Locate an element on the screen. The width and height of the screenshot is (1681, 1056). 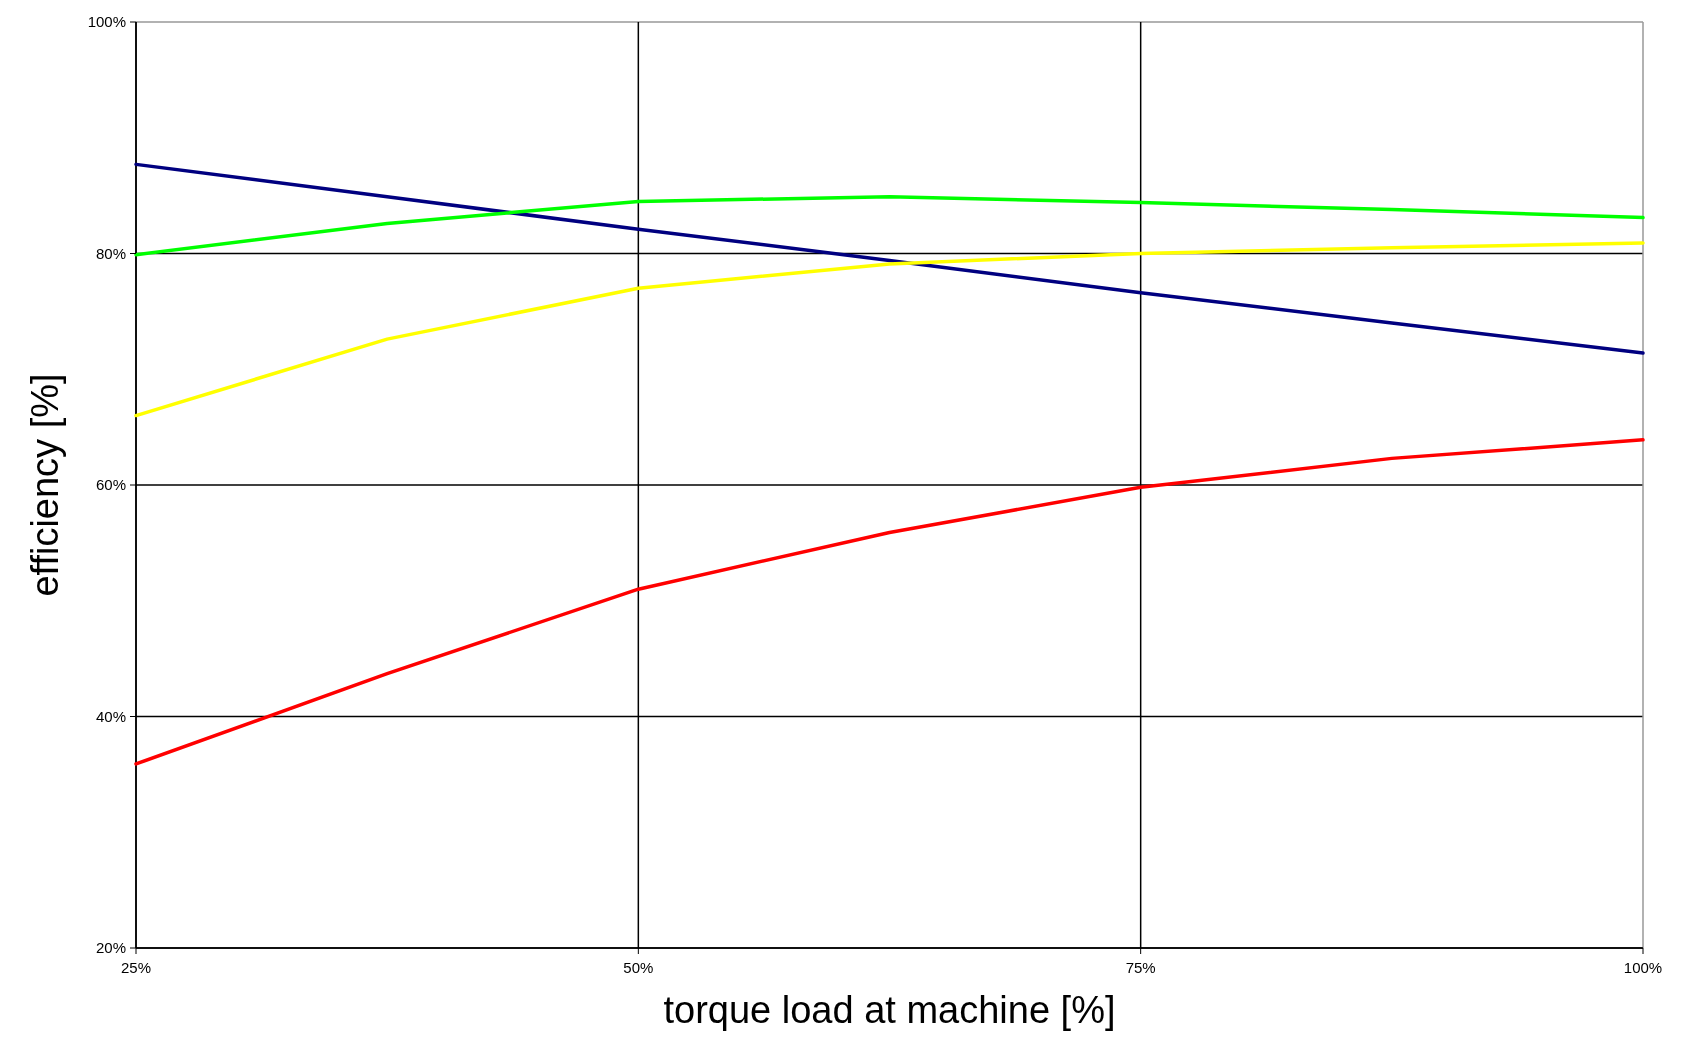
x-tick-label: 50% is located at coordinates (638, 967).